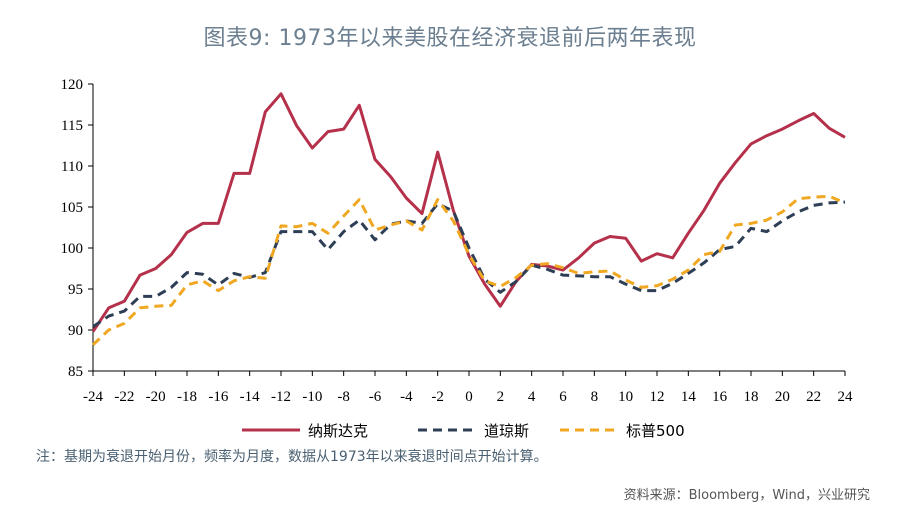  What do you see at coordinates (846, 397) in the screenshot?
I see `x-tick-label: 24` at bounding box center [846, 397].